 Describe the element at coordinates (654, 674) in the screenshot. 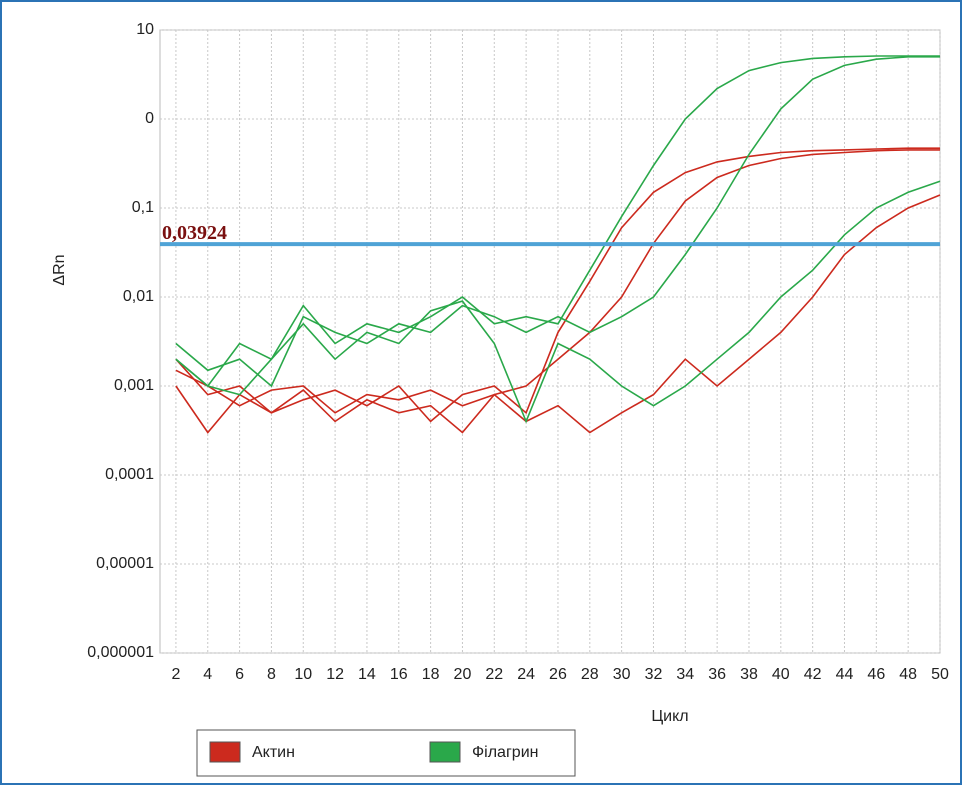

I see `x-tick-label: 32` at that location.